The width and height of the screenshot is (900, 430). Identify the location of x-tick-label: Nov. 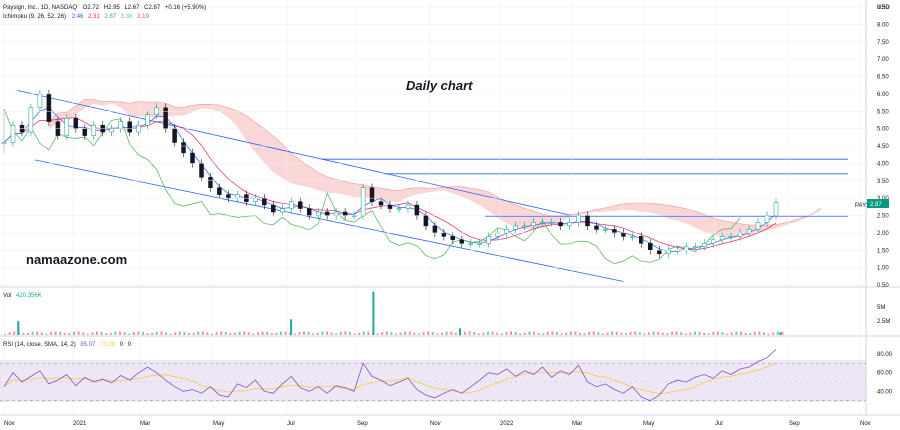
(435, 424).